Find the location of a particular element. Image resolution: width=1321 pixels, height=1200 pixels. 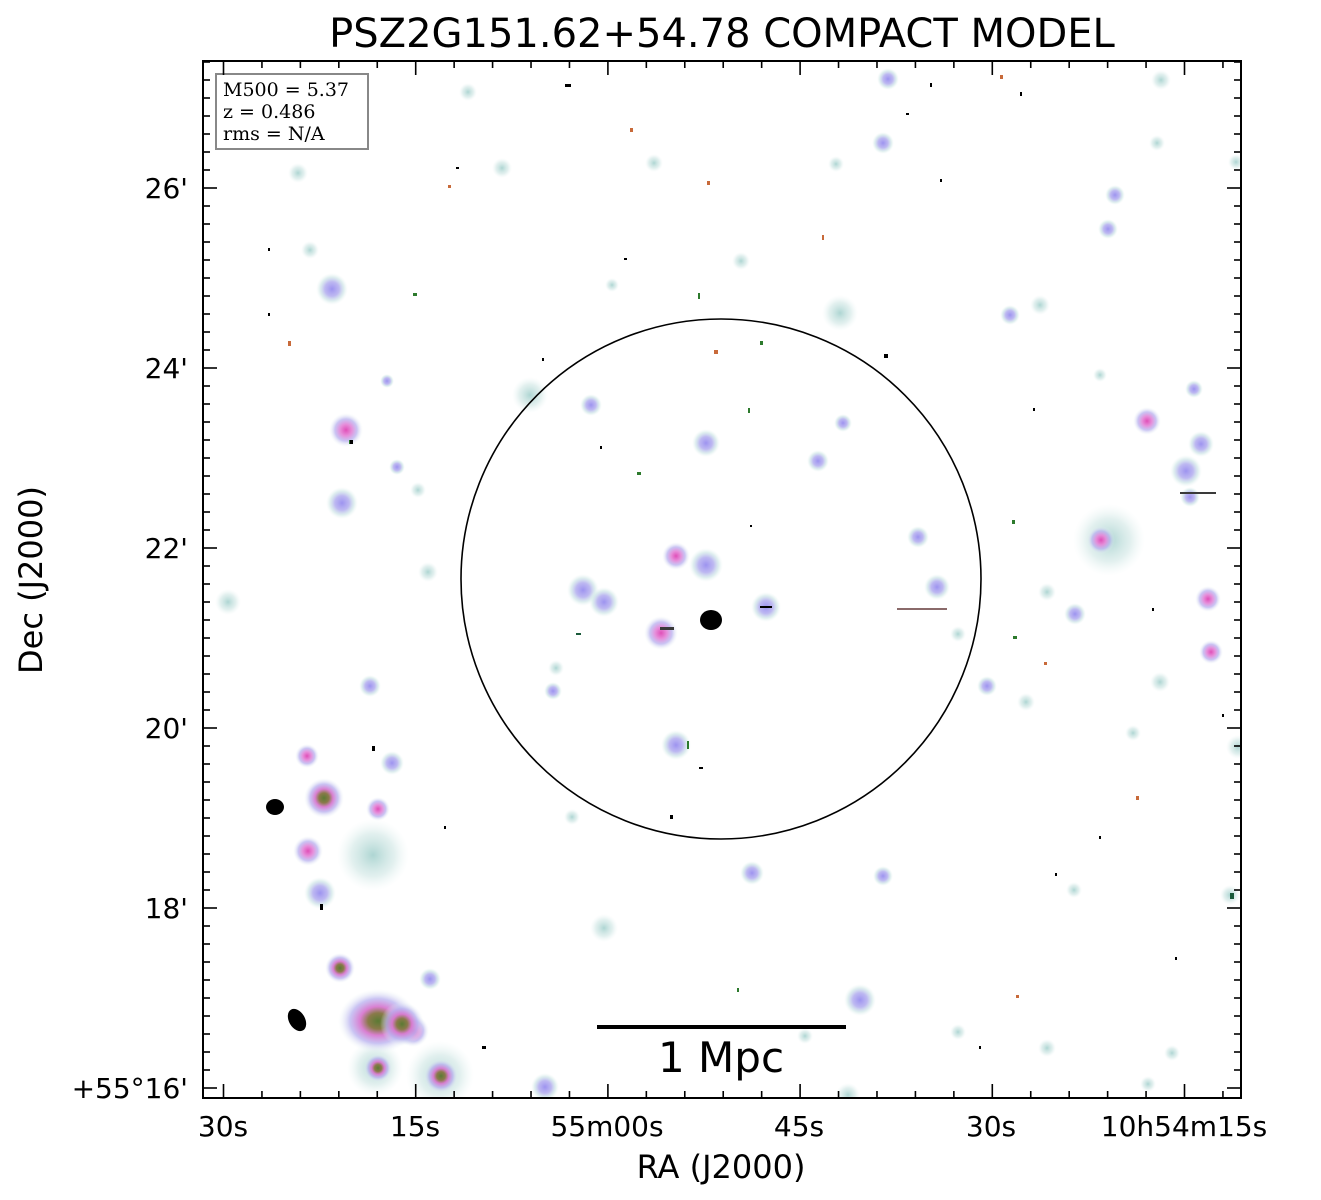

scale-bar-label: 1 Mpc is located at coordinates (721, 1057).